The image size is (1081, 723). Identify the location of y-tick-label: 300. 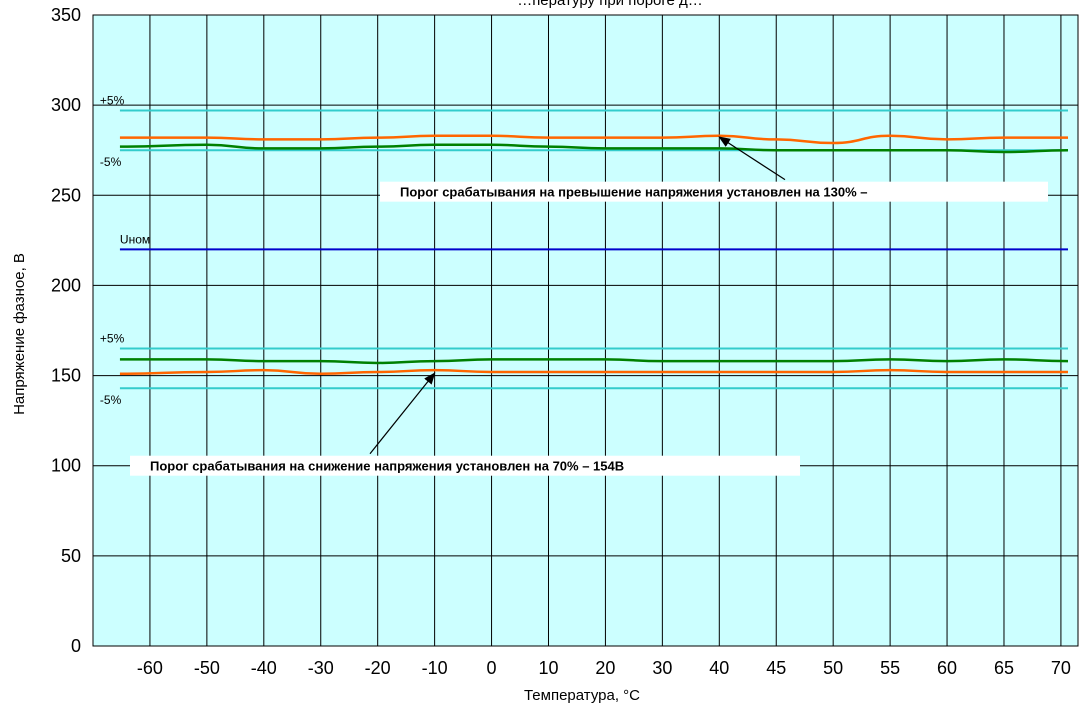
(66, 105).